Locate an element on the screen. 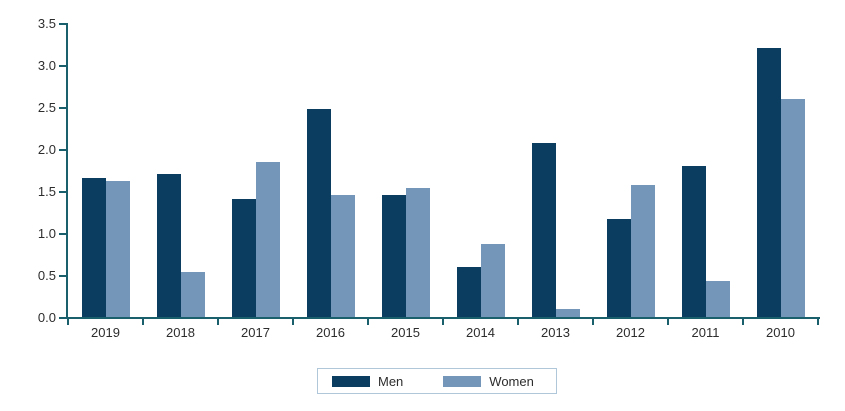 The width and height of the screenshot is (845, 411). y-tick-label: 2.0 is located at coordinates (46, 149).